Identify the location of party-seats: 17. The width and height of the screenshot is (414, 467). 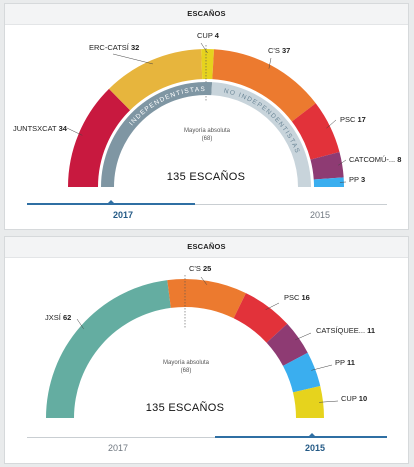
(362, 119).